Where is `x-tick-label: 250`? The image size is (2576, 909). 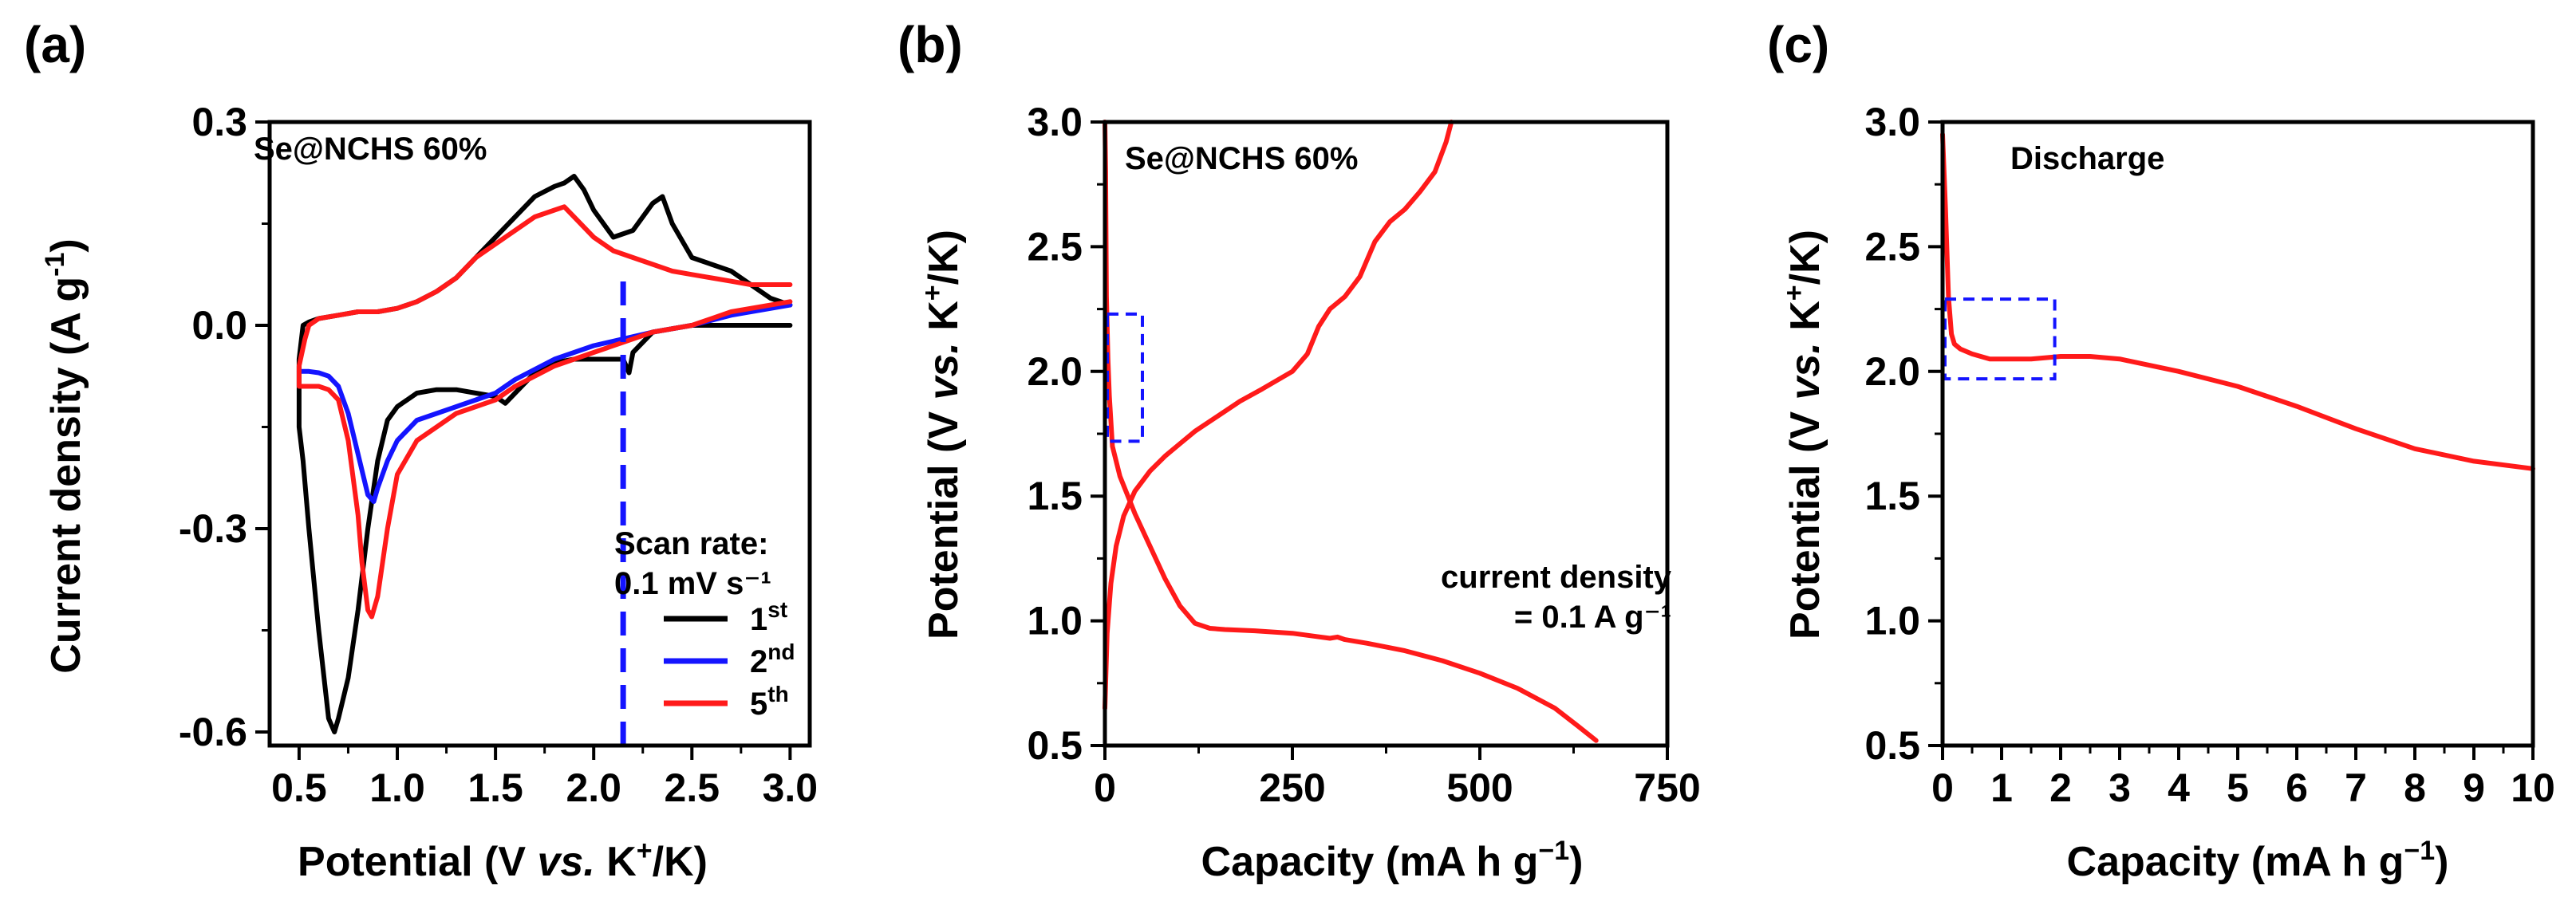 x-tick-label: 250 is located at coordinates (1292, 788).